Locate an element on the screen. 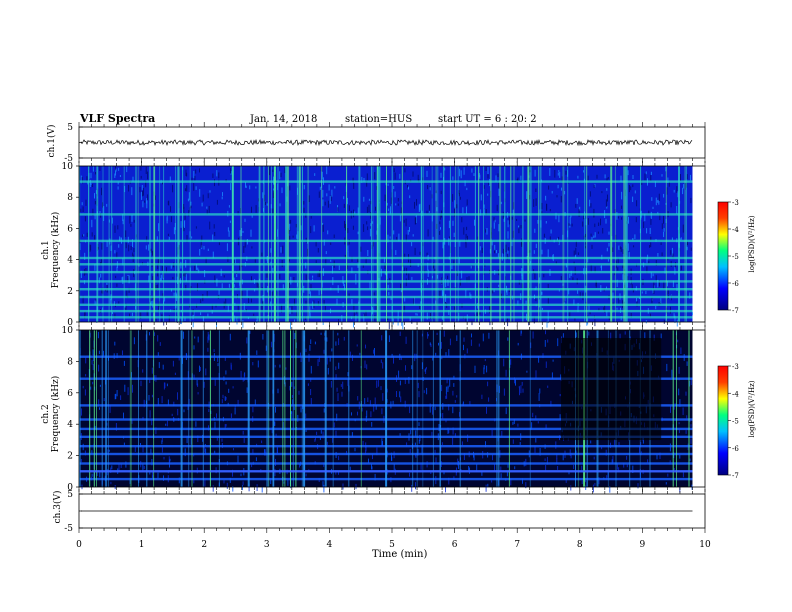  ch1-spec-ytick-label: 0 is located at coordinates (70, 323).